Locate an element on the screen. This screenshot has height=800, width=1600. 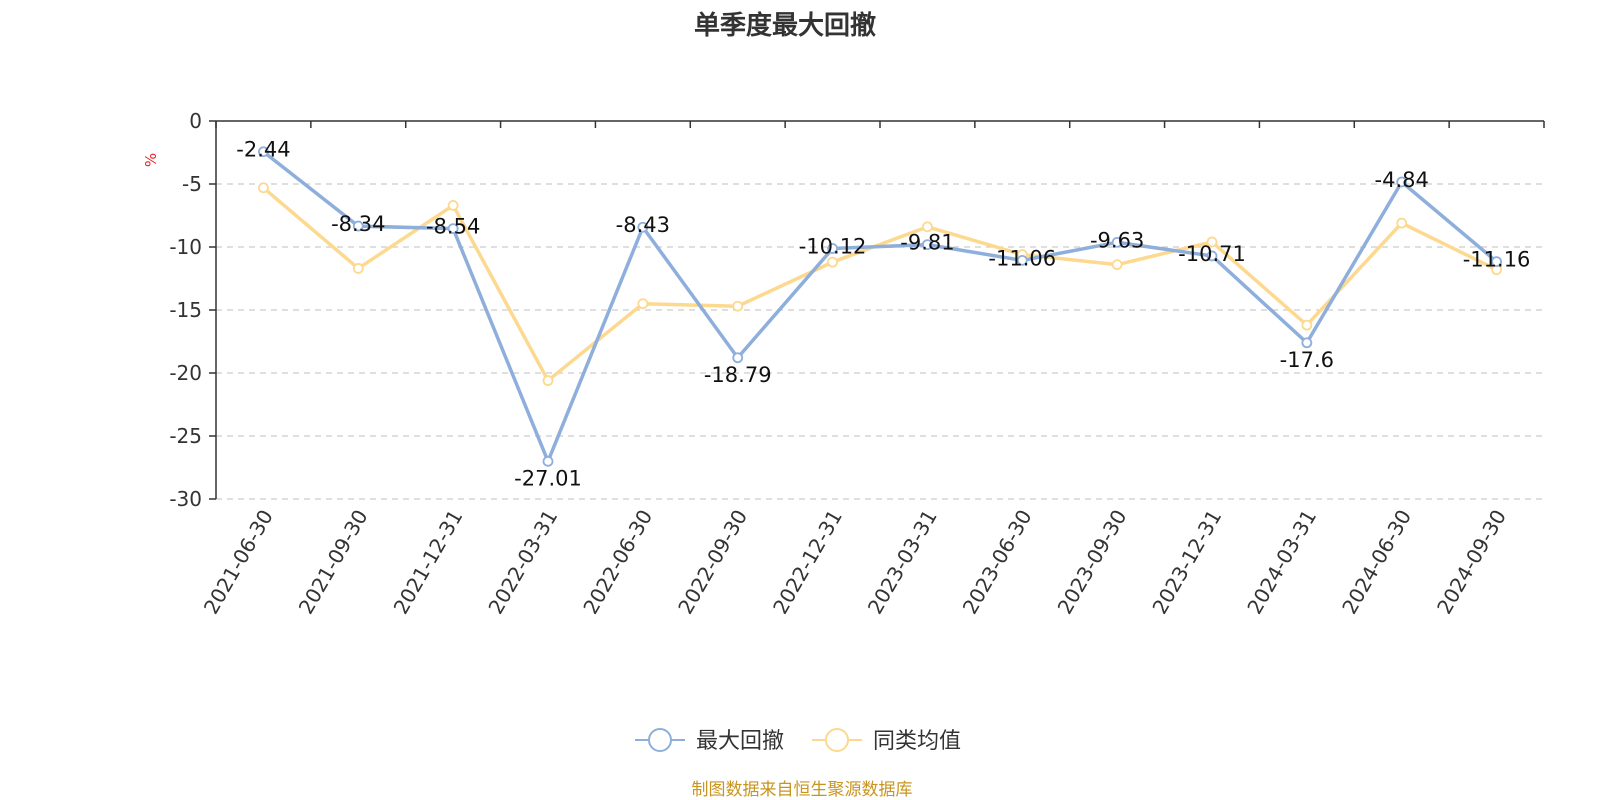
y-tick-label: -15 is located at coordinates (185, 310).